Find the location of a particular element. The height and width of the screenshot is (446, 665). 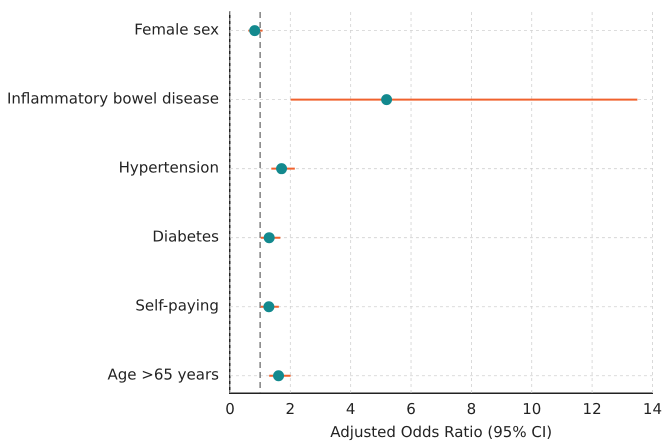

x-axis-title: Adjusted Odds Ratio (95% CI) is located at coordinates (441, 431).